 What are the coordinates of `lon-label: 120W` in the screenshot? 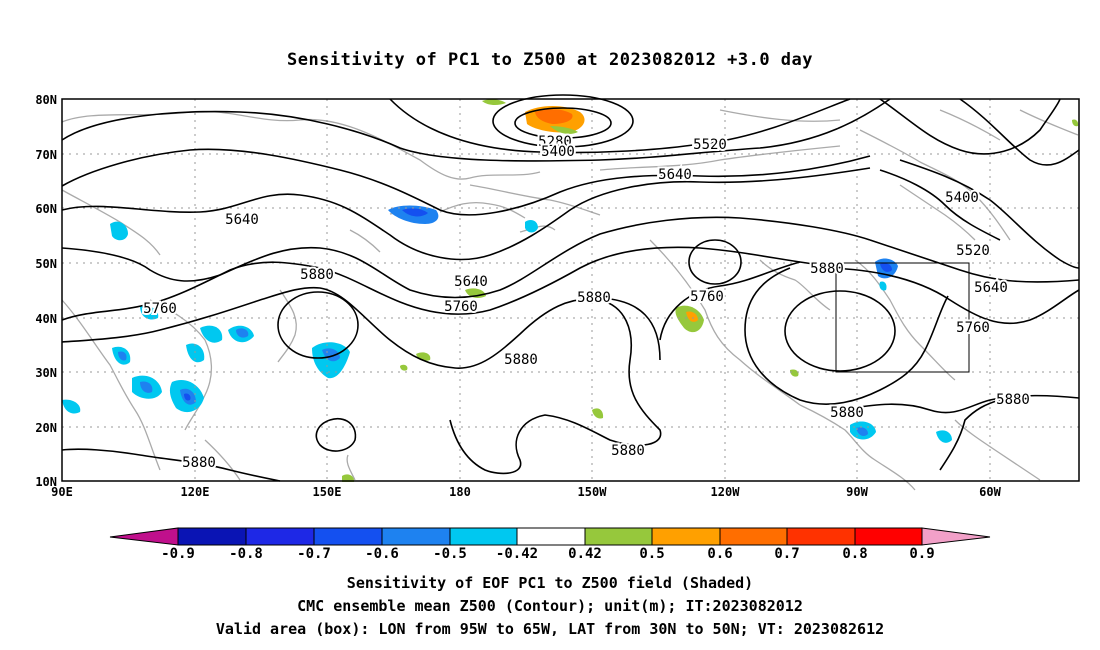 It's located at (726, 492).